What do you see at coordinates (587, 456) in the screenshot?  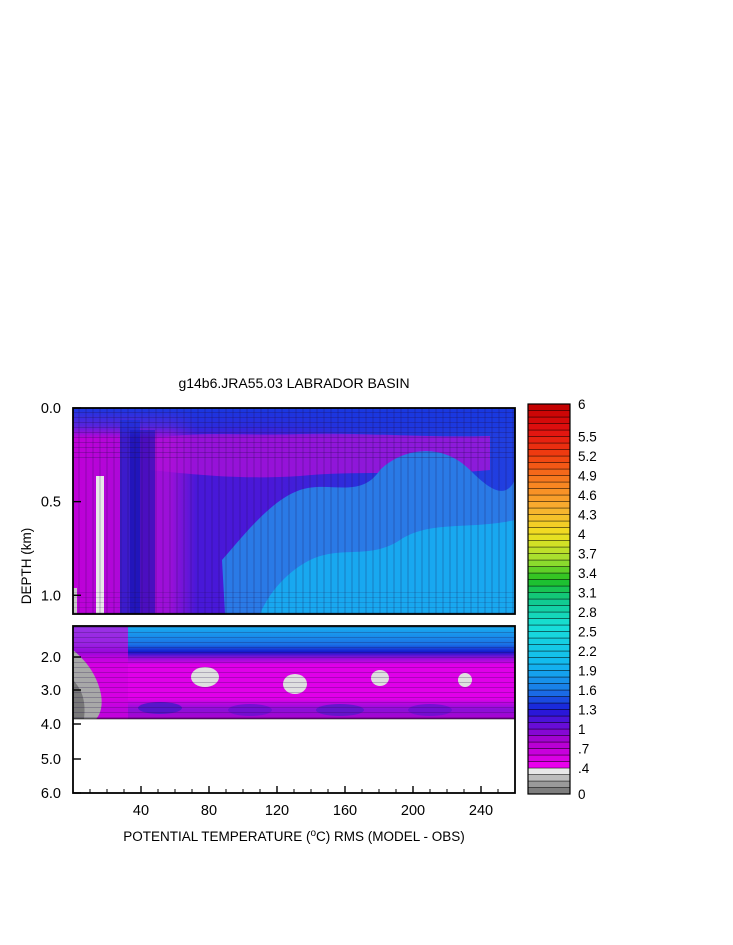 I see `colorbar-label: 5.2` at bounding box center [587, 456].